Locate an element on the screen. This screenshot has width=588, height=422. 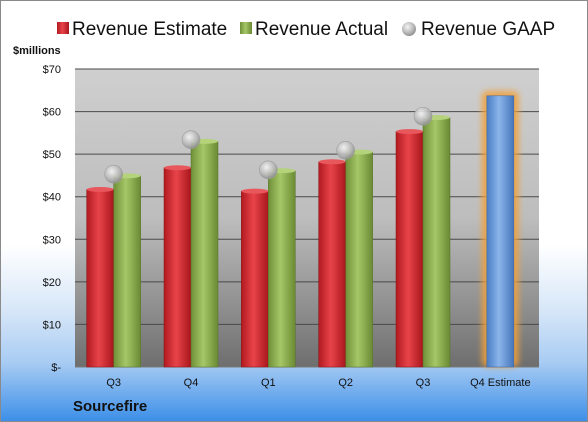
legend-label-revenue-estimate: Revenue Estimate is located at coordinates (149, 29).